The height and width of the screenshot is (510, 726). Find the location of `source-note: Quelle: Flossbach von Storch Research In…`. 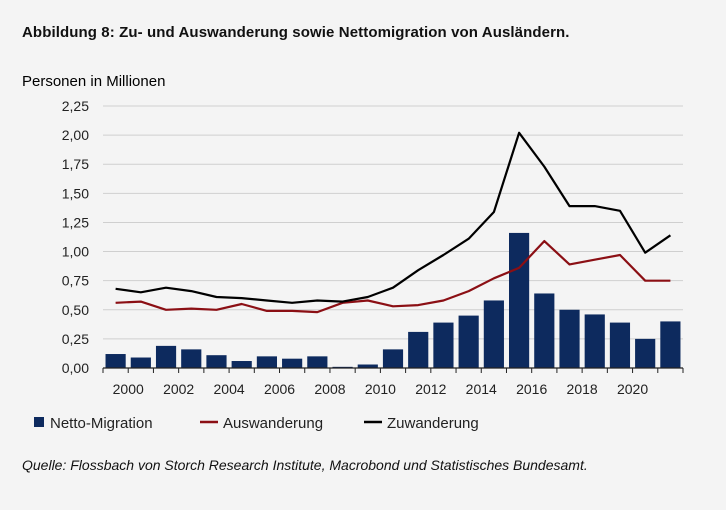

source-note: Quelle: Flossbach von Storch Research In… is located at coordinates (305, 465).